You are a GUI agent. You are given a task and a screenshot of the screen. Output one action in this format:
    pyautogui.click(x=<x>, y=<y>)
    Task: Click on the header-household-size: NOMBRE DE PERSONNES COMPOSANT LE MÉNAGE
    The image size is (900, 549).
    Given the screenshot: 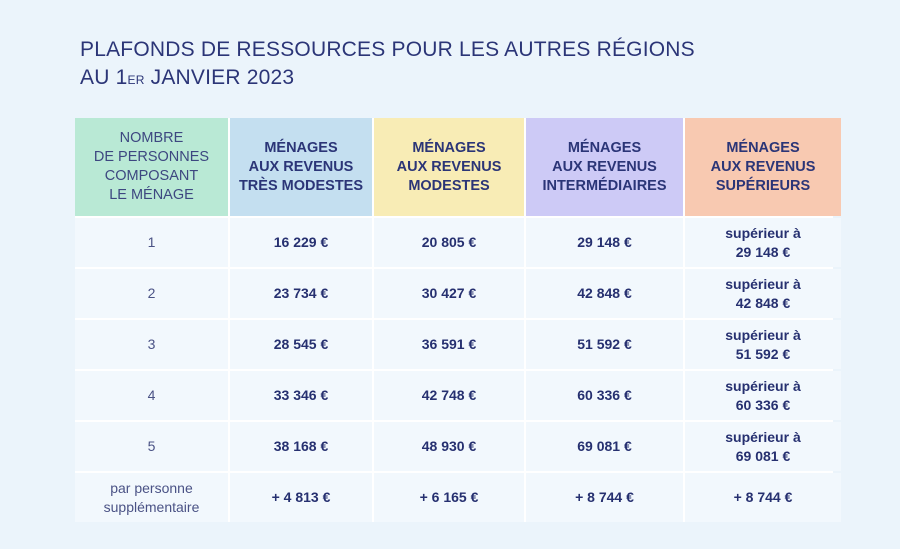 What is the action you would take?
    pyautogui.click(x=151, y=167)
    